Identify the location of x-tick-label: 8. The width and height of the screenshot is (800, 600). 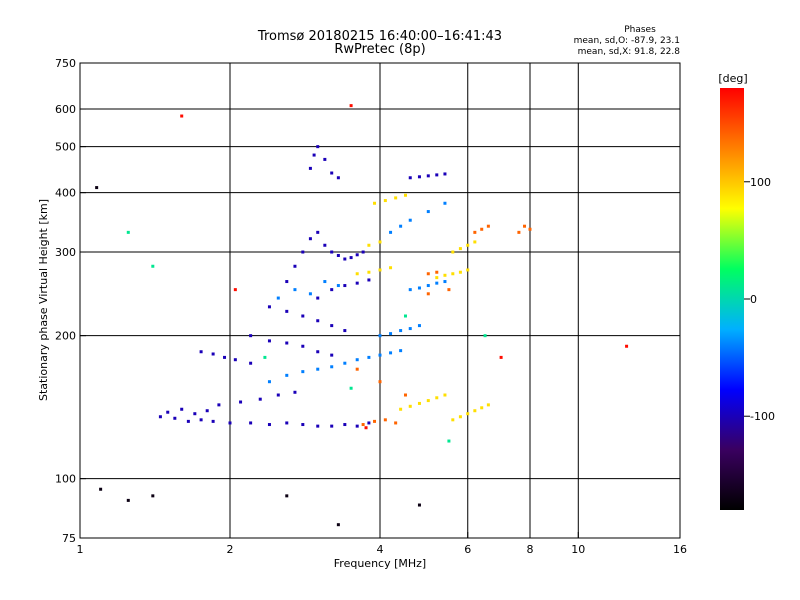
(530, 549).